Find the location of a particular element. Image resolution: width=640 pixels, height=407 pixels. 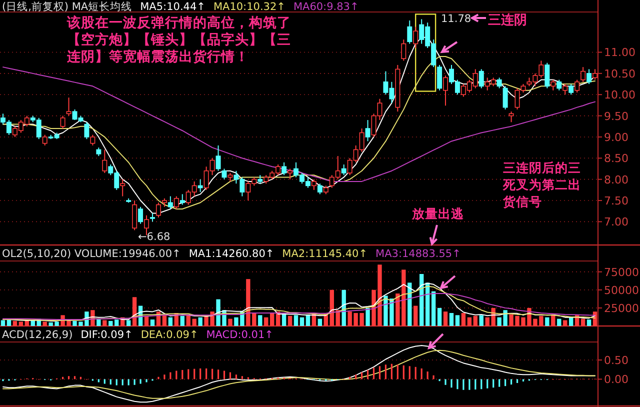

annotation: 货信号 is located at coordinates (522, 201).